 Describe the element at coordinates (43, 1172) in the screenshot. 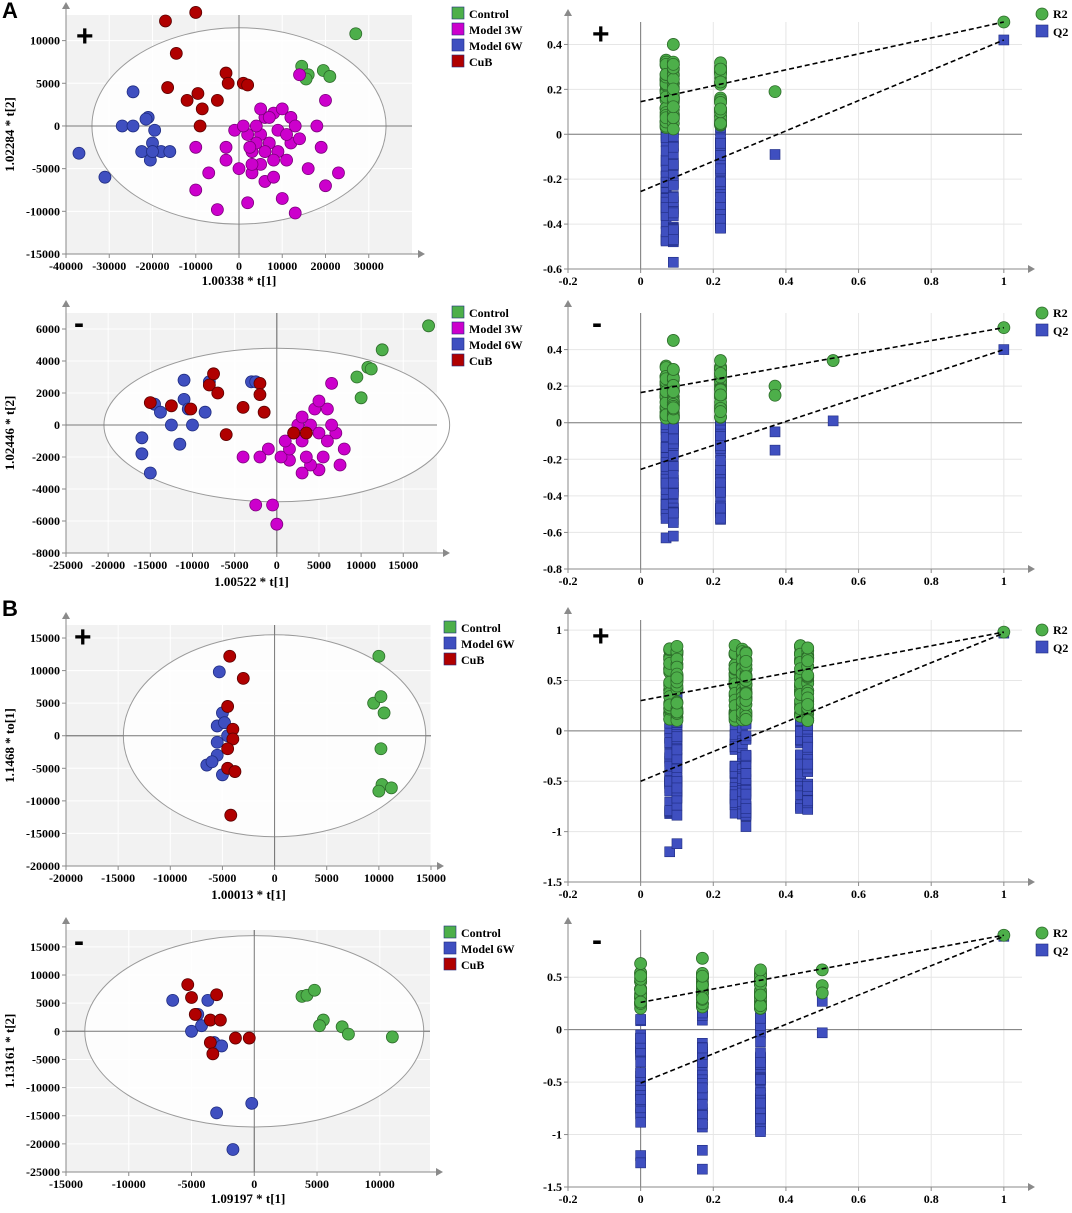

I see `y-tick-label: -25000` at that location.